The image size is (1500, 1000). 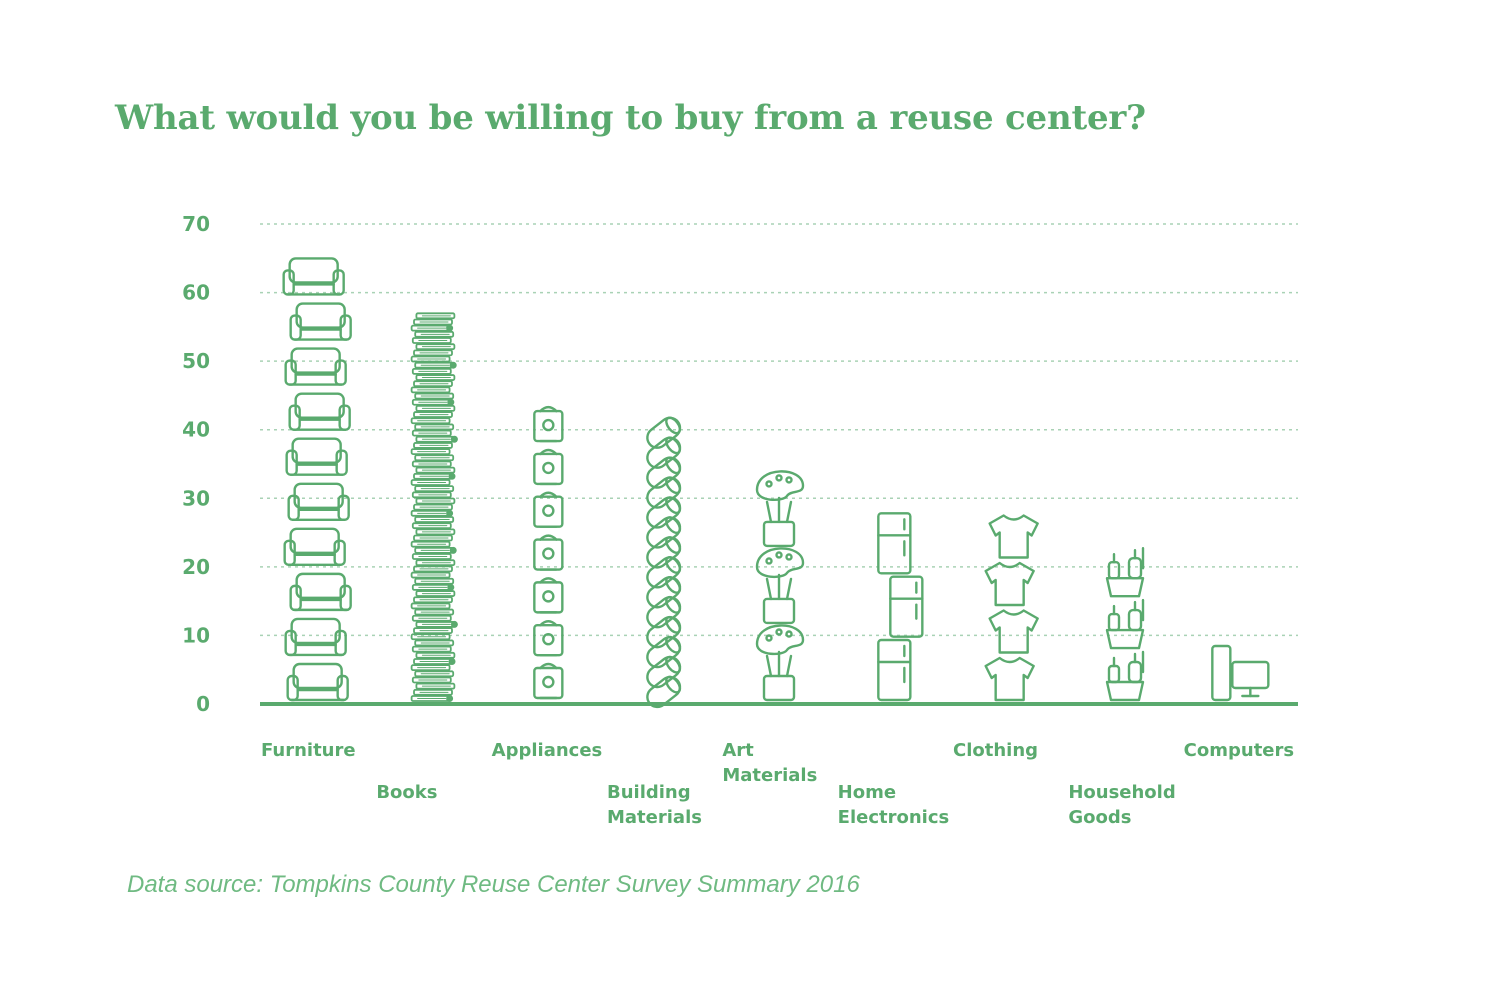 I want to click on category-label-line: Computers, so click(x=1239, y=750).